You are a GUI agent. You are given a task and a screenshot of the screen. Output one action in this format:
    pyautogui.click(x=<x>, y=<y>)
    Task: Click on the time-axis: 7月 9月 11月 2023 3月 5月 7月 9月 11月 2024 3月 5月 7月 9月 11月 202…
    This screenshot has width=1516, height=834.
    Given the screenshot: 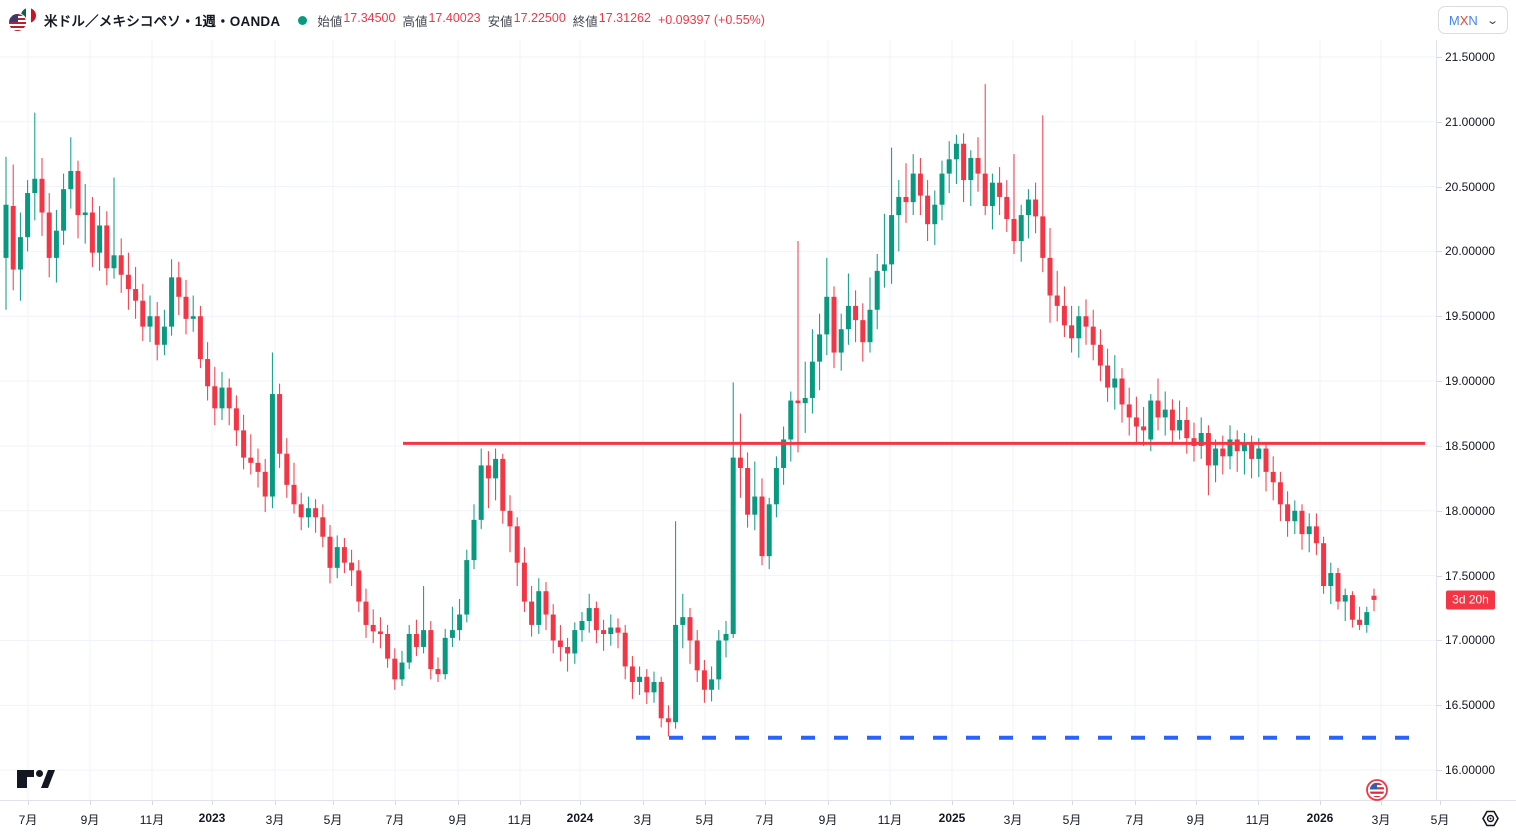 What is the action you would take?
    pyautogui.click(x=758, y=817)
    